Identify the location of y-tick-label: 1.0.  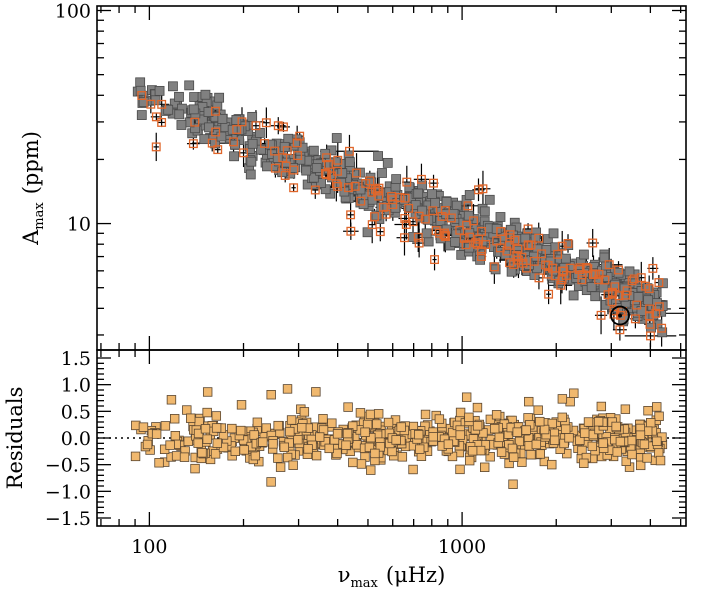
(76, 386).